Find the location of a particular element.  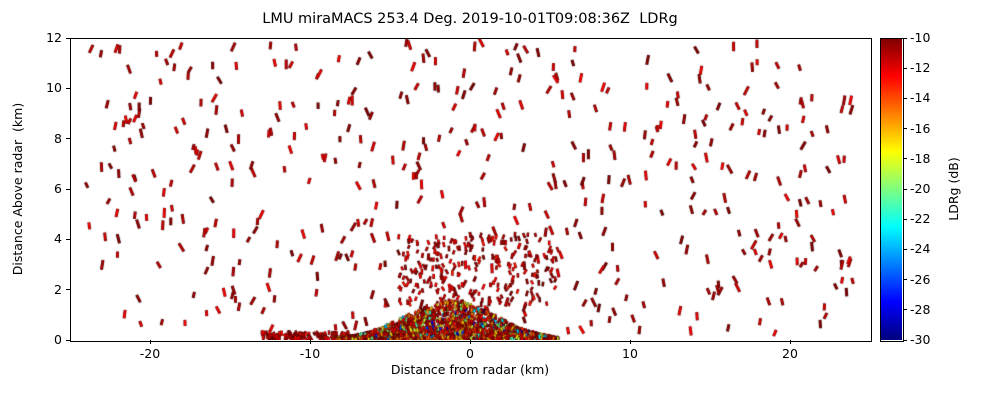

colorbar-tick-label: -22 is located at coordinates (920, 219).